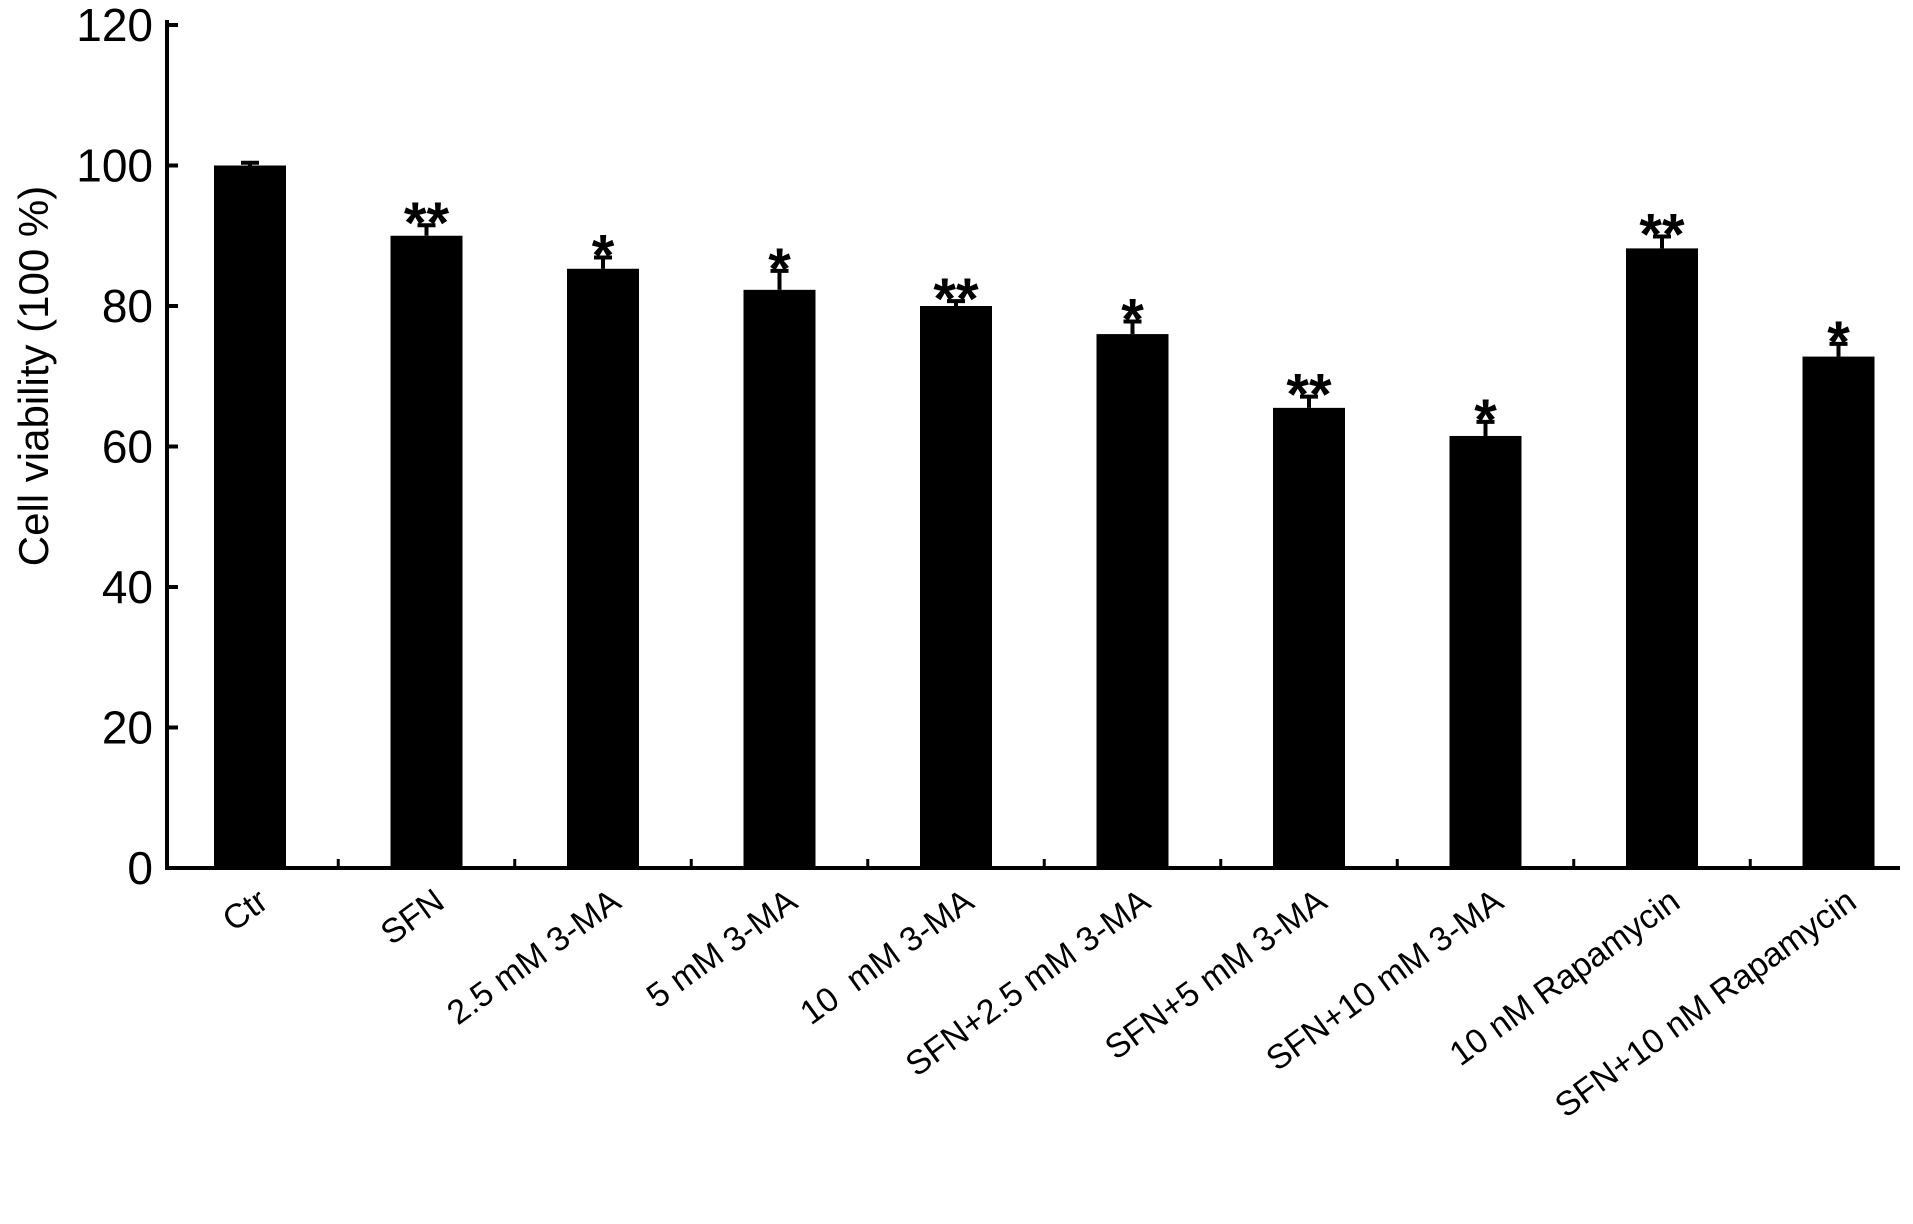 This screenshot has width=1913, height=1224. I want to click on y-axis-title: Cell viability (100 %), so click(33, 376).